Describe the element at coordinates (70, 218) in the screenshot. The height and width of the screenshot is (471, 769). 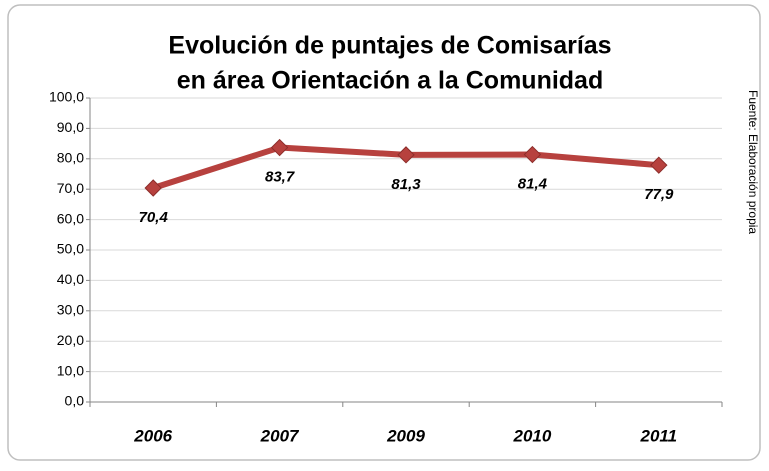
I see `y-tick-label: 60,0` at that location.